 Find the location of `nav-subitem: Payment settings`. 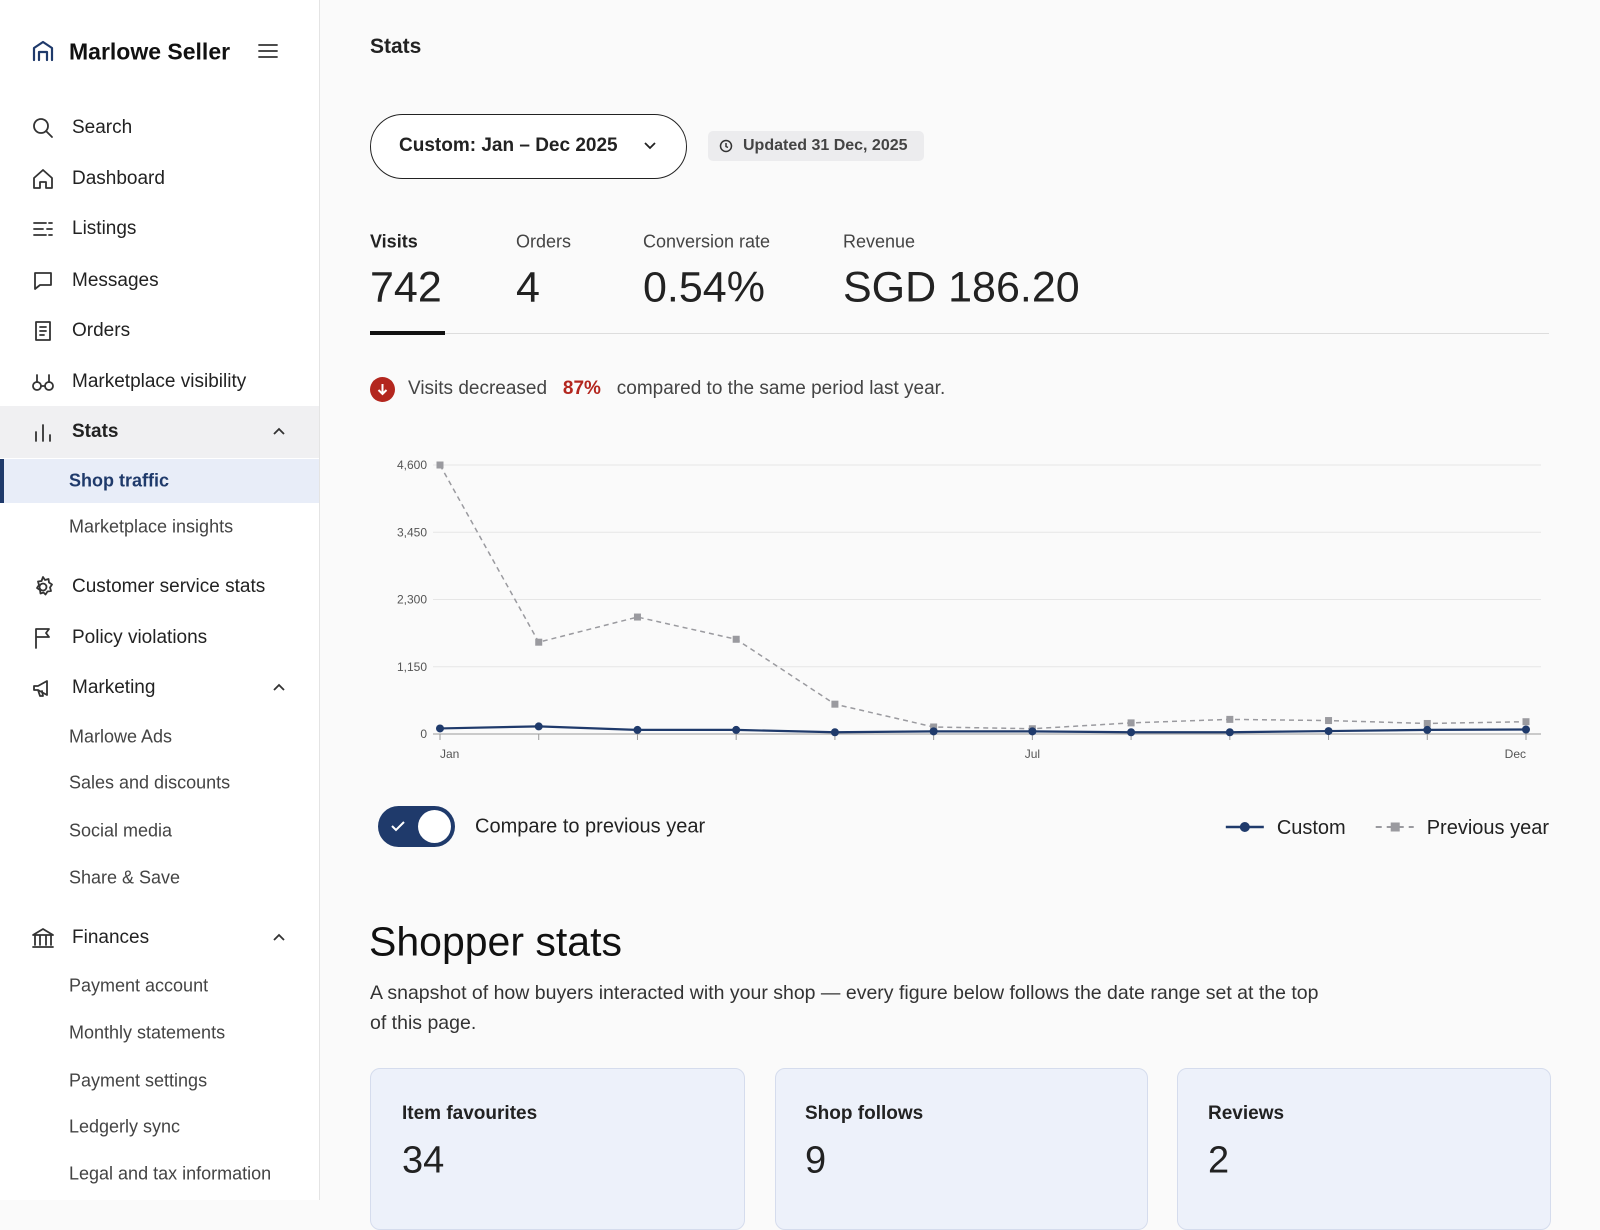

nav-subitem: Payment settings is located at coordinates (138, 1080).